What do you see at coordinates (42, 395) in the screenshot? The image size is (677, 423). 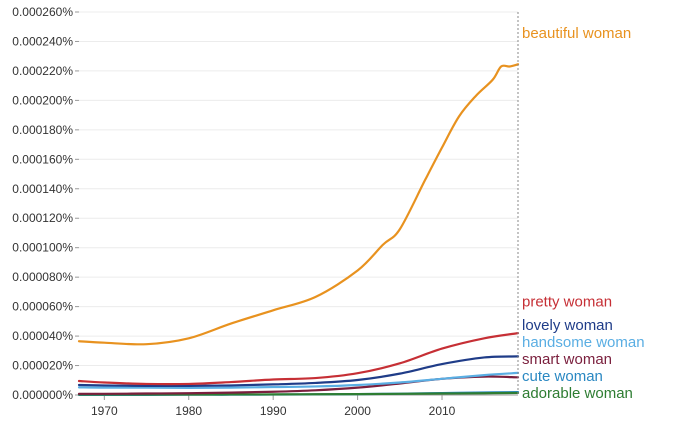 I see `y-tick-label: 0.000000%` at bounding box center [42, 395].